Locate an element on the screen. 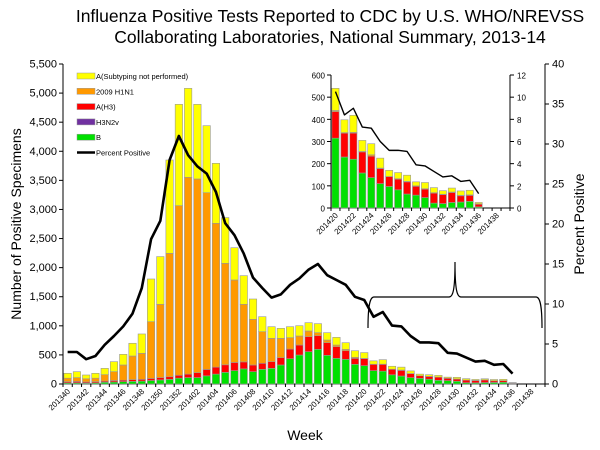  main-y2-tick-label: 30 is located at coordinates (558, 145).